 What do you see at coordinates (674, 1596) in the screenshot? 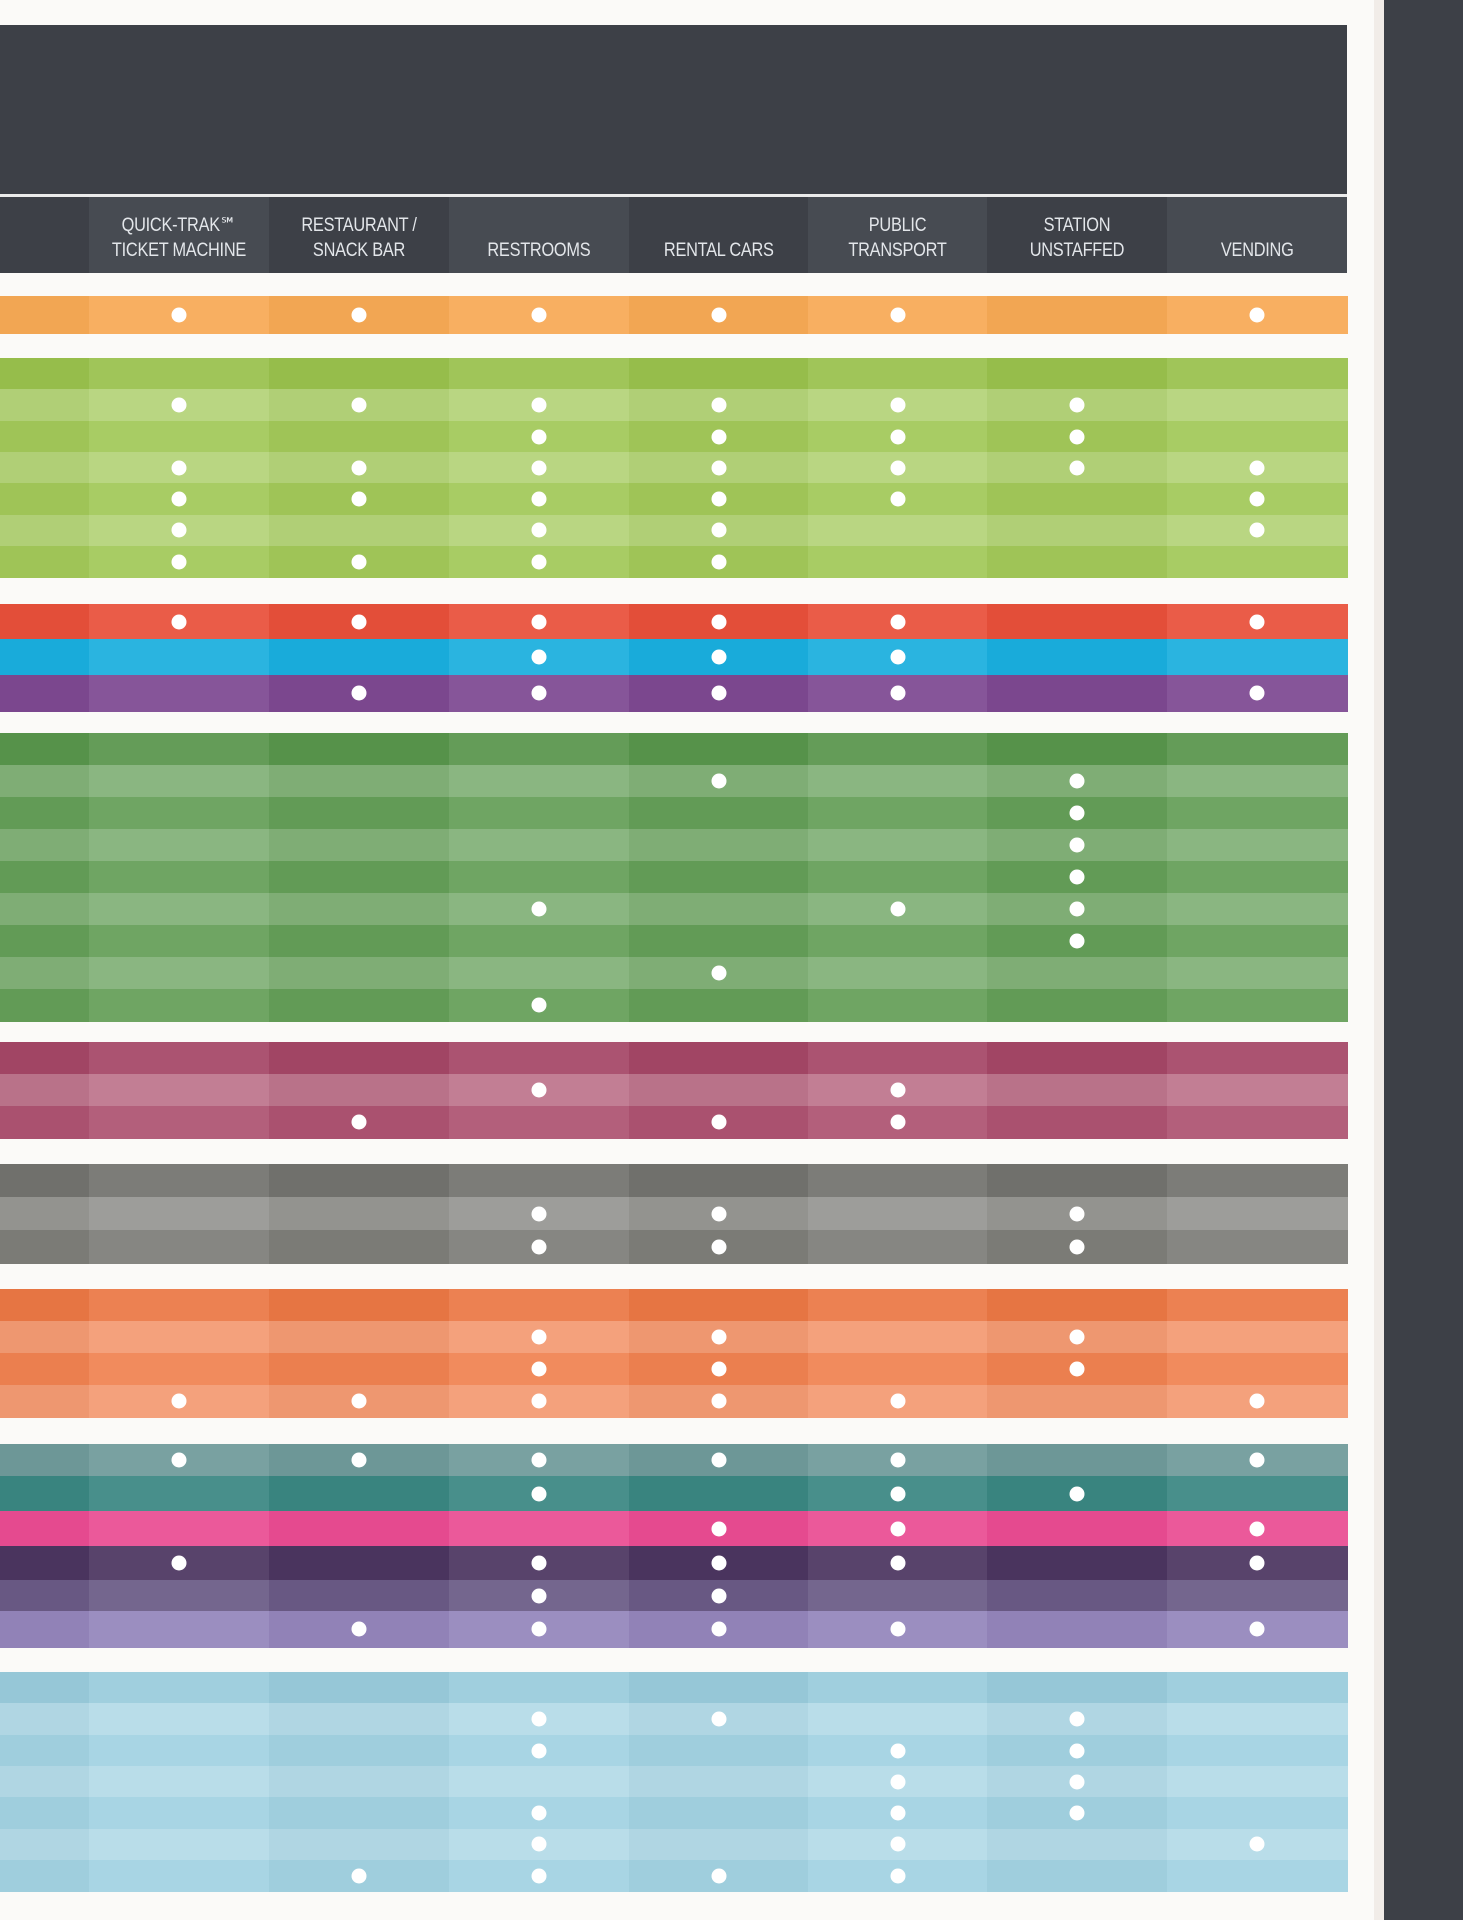
I see `amenity-row-mid-purple` at bounding box center [674, 1596].